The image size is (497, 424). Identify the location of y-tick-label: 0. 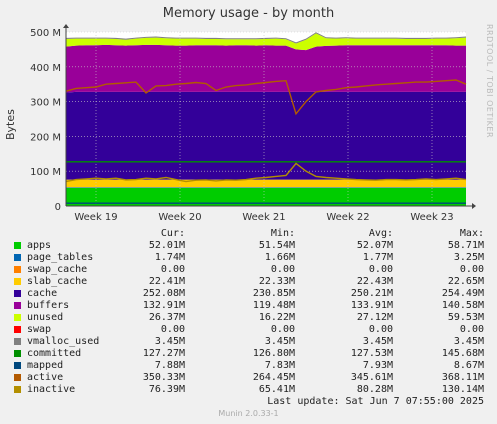
(58, 207).